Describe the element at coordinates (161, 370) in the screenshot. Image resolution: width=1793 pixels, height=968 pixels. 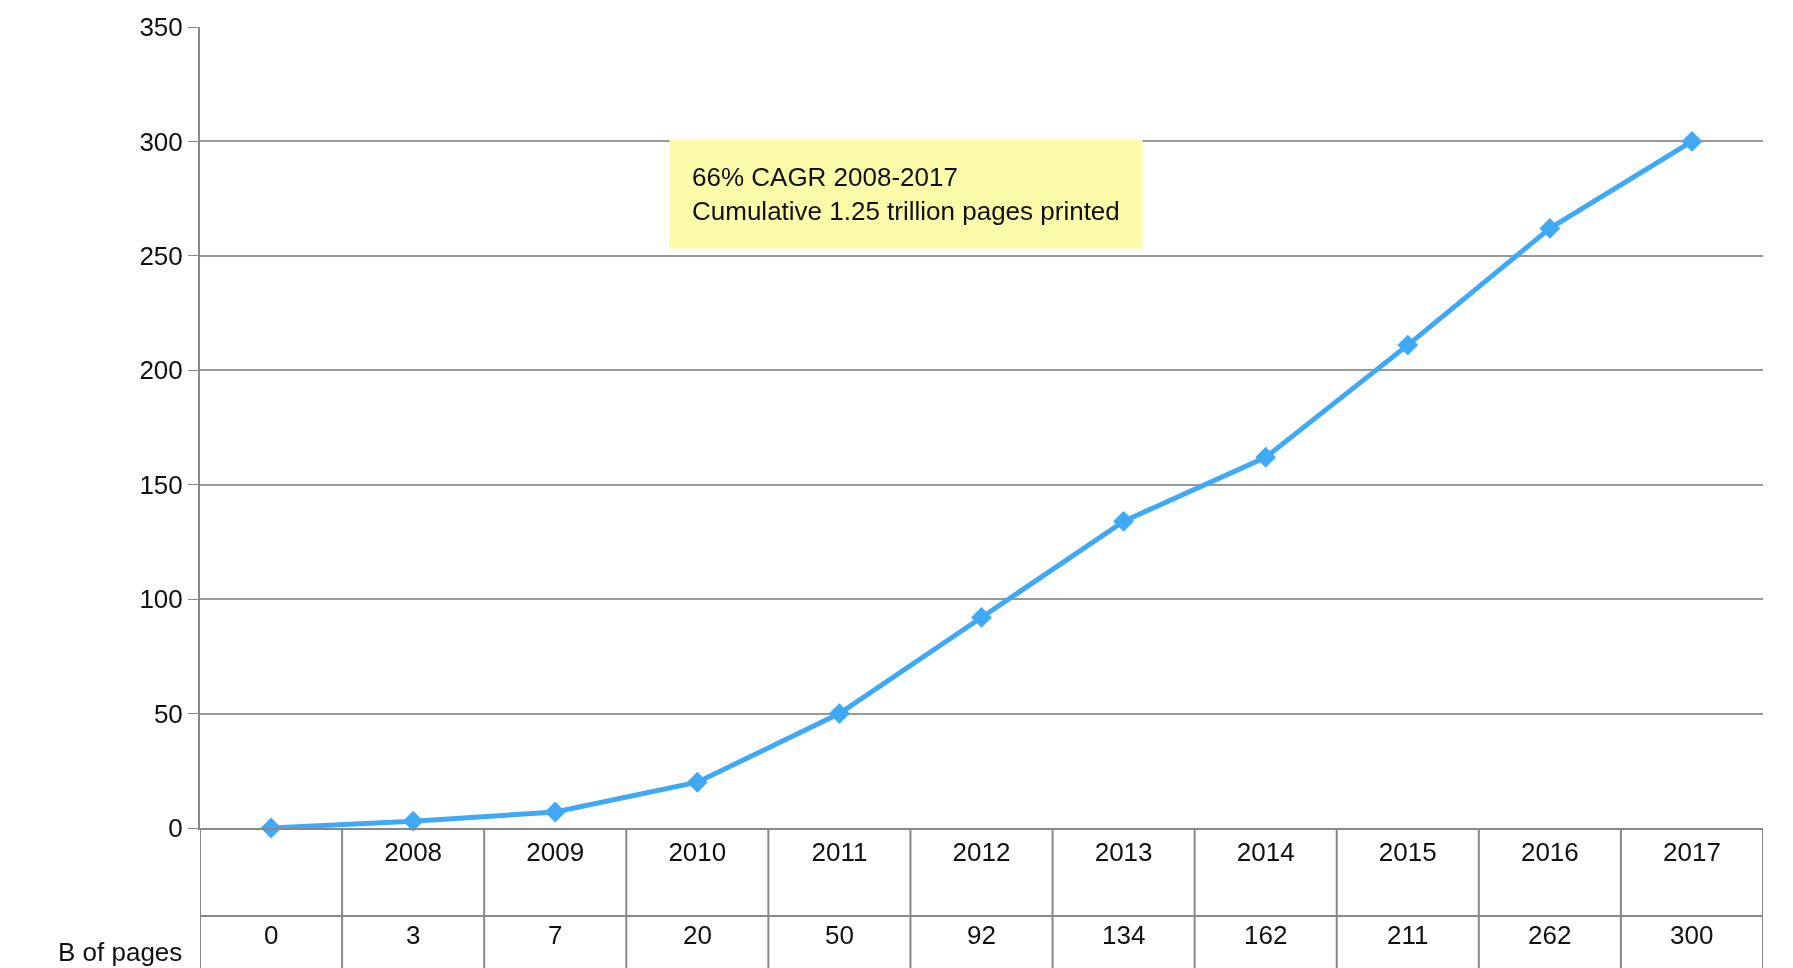
I see `y-tick-label: 200` at that location.